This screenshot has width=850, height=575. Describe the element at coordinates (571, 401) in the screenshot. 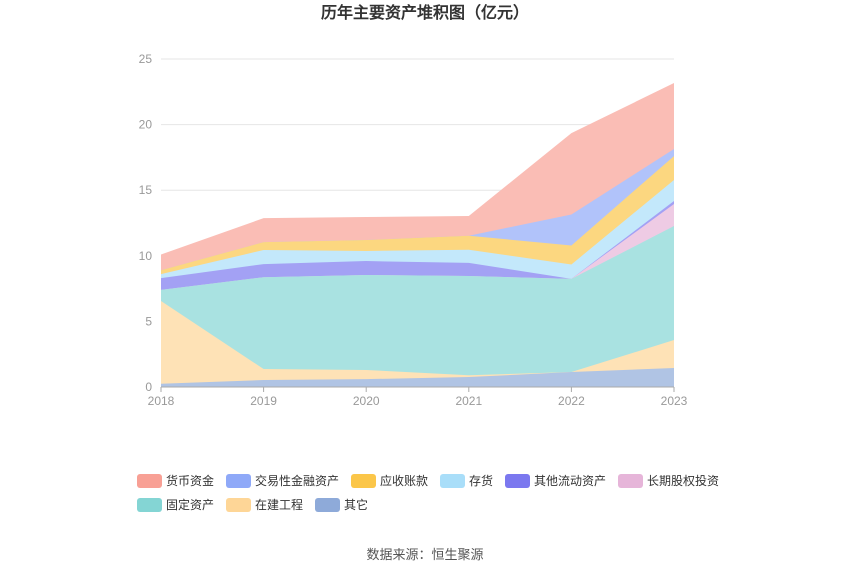

I see `x-tick-label: 2022` at that location.